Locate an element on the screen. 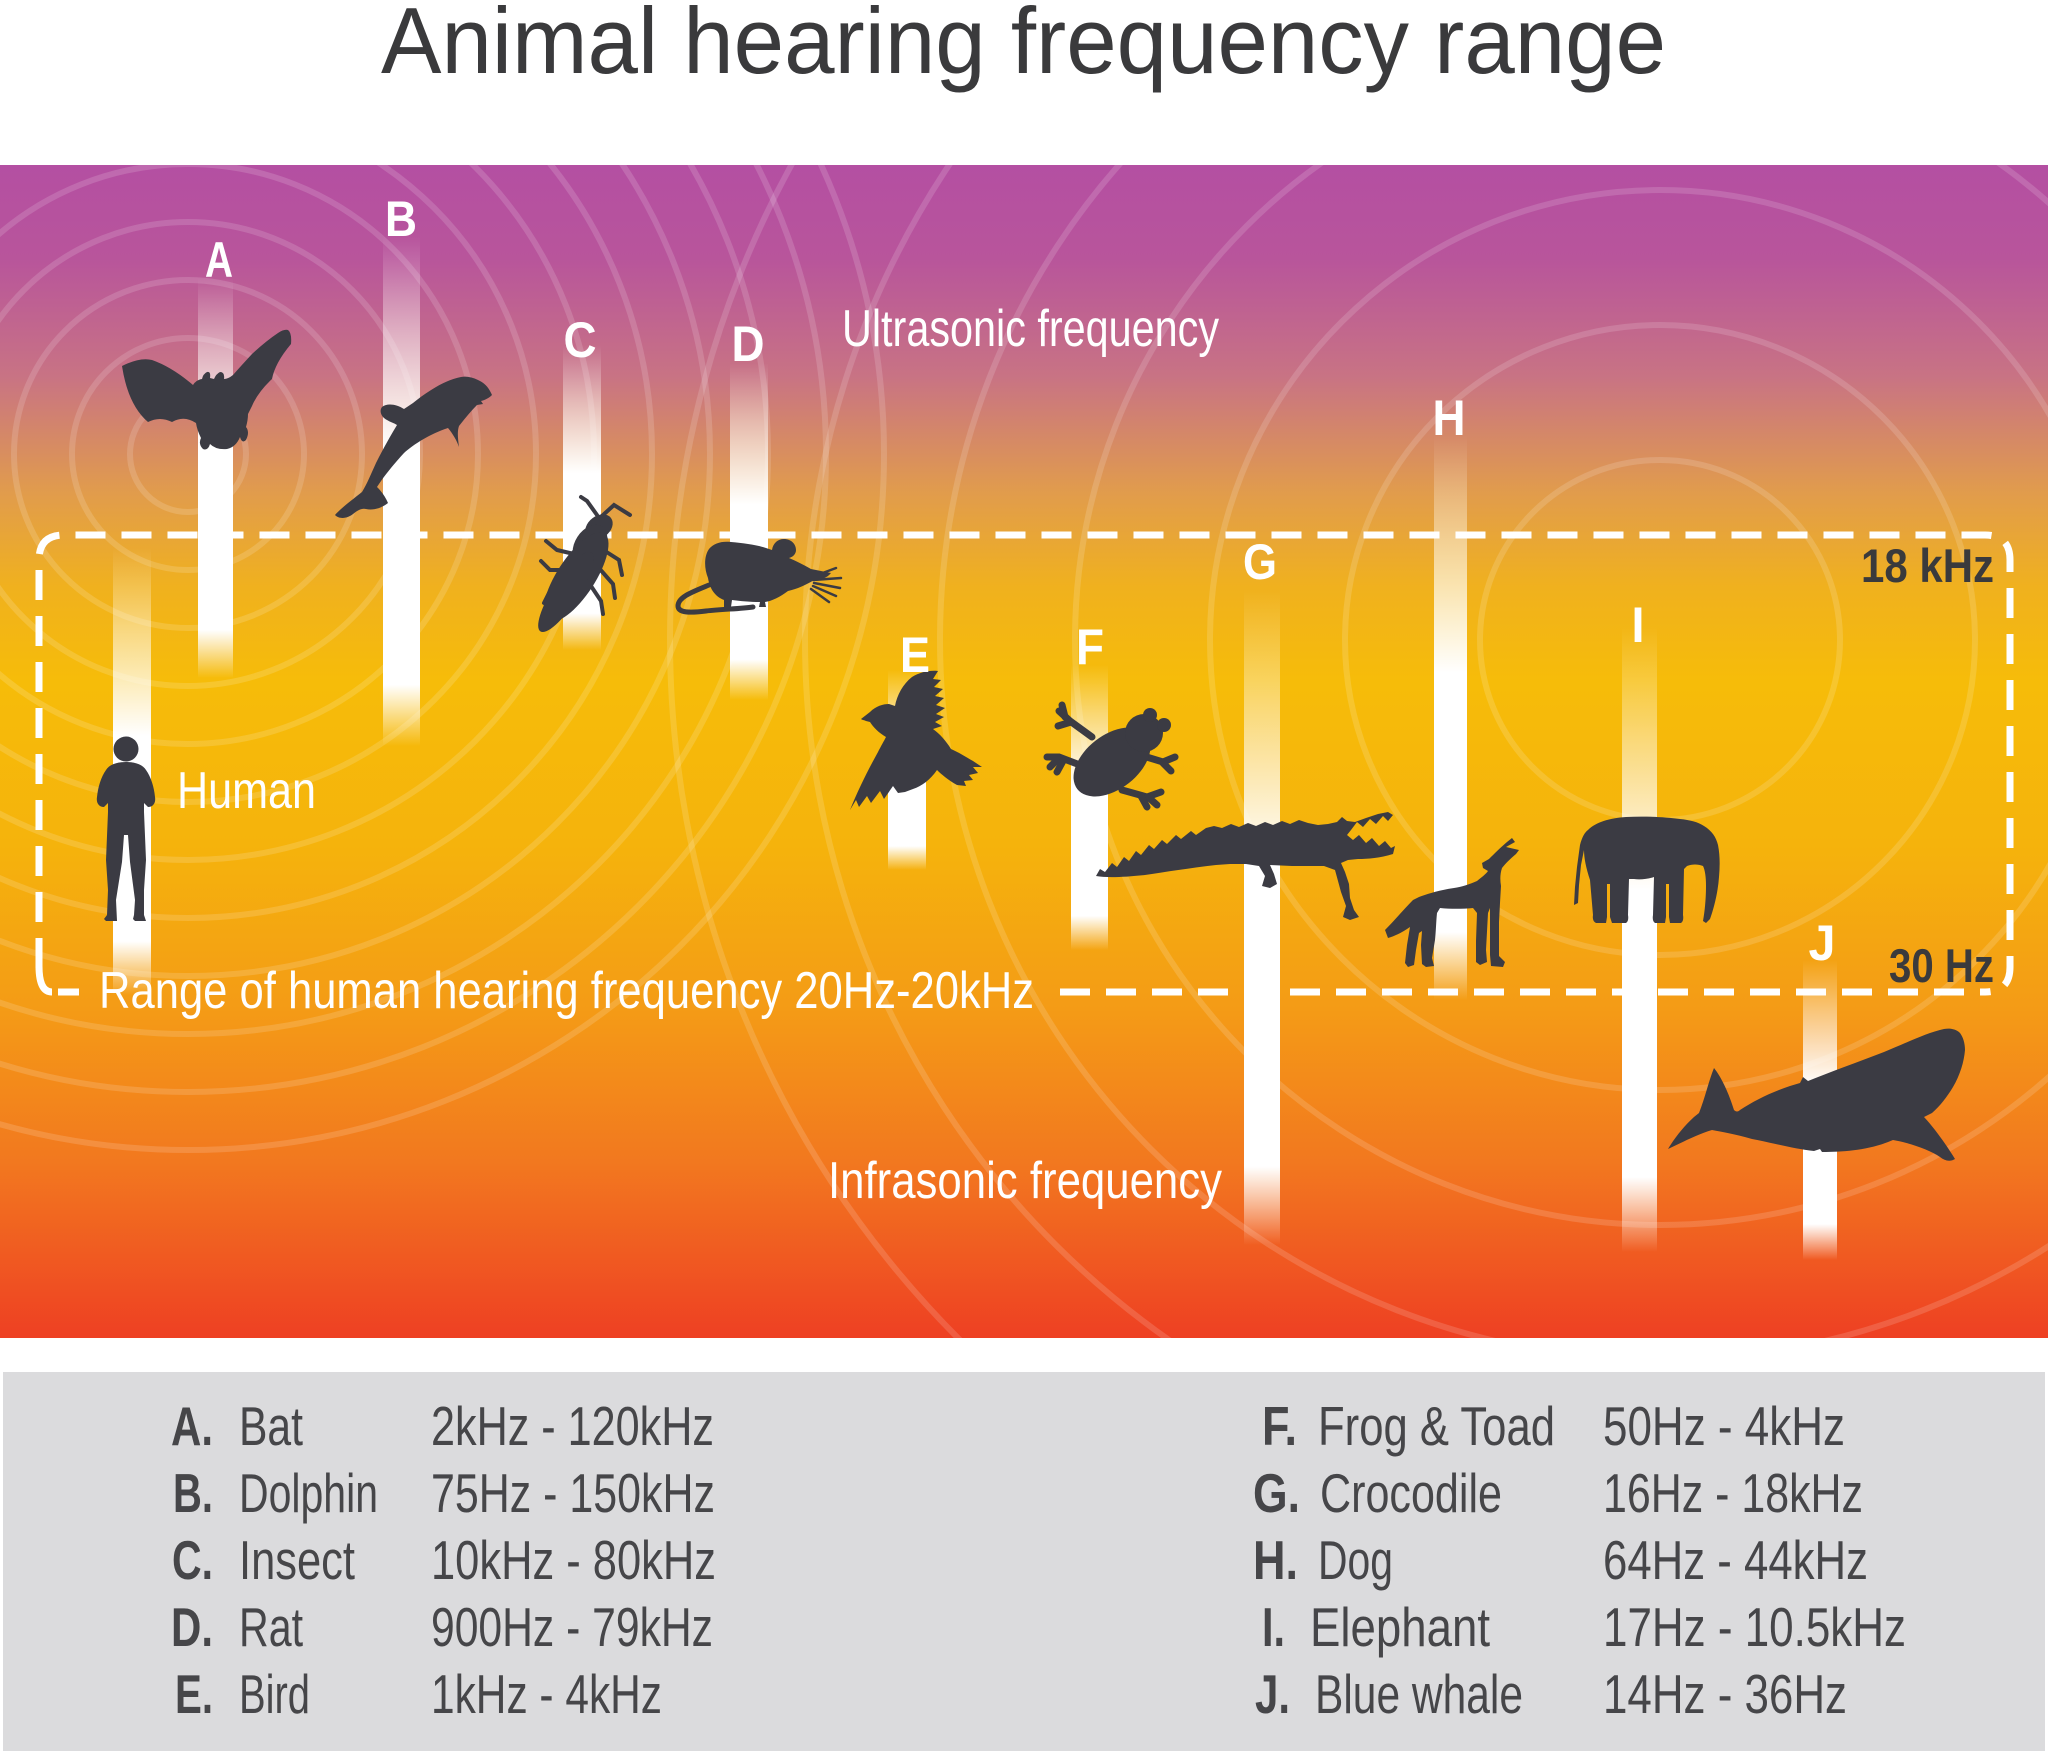  svg-text: 64Hz - 44kHz is located at coordinates (1735, 1560).